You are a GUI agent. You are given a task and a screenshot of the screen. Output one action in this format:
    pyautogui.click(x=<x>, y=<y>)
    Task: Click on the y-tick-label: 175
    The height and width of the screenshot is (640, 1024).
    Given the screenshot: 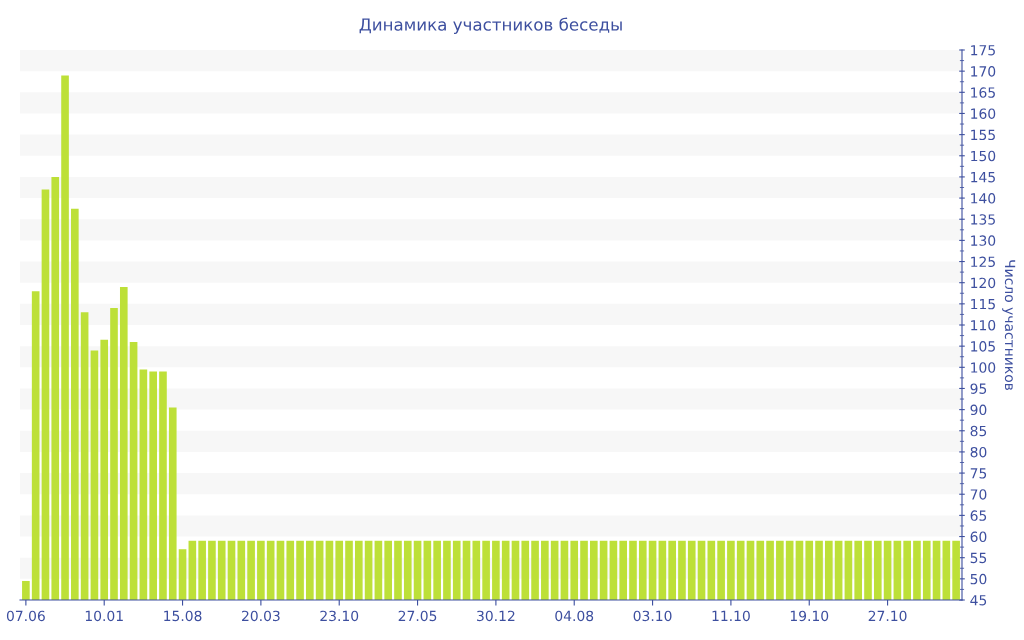 What is the action you would take?
    pyautogui.click(x=983, y=50)
    